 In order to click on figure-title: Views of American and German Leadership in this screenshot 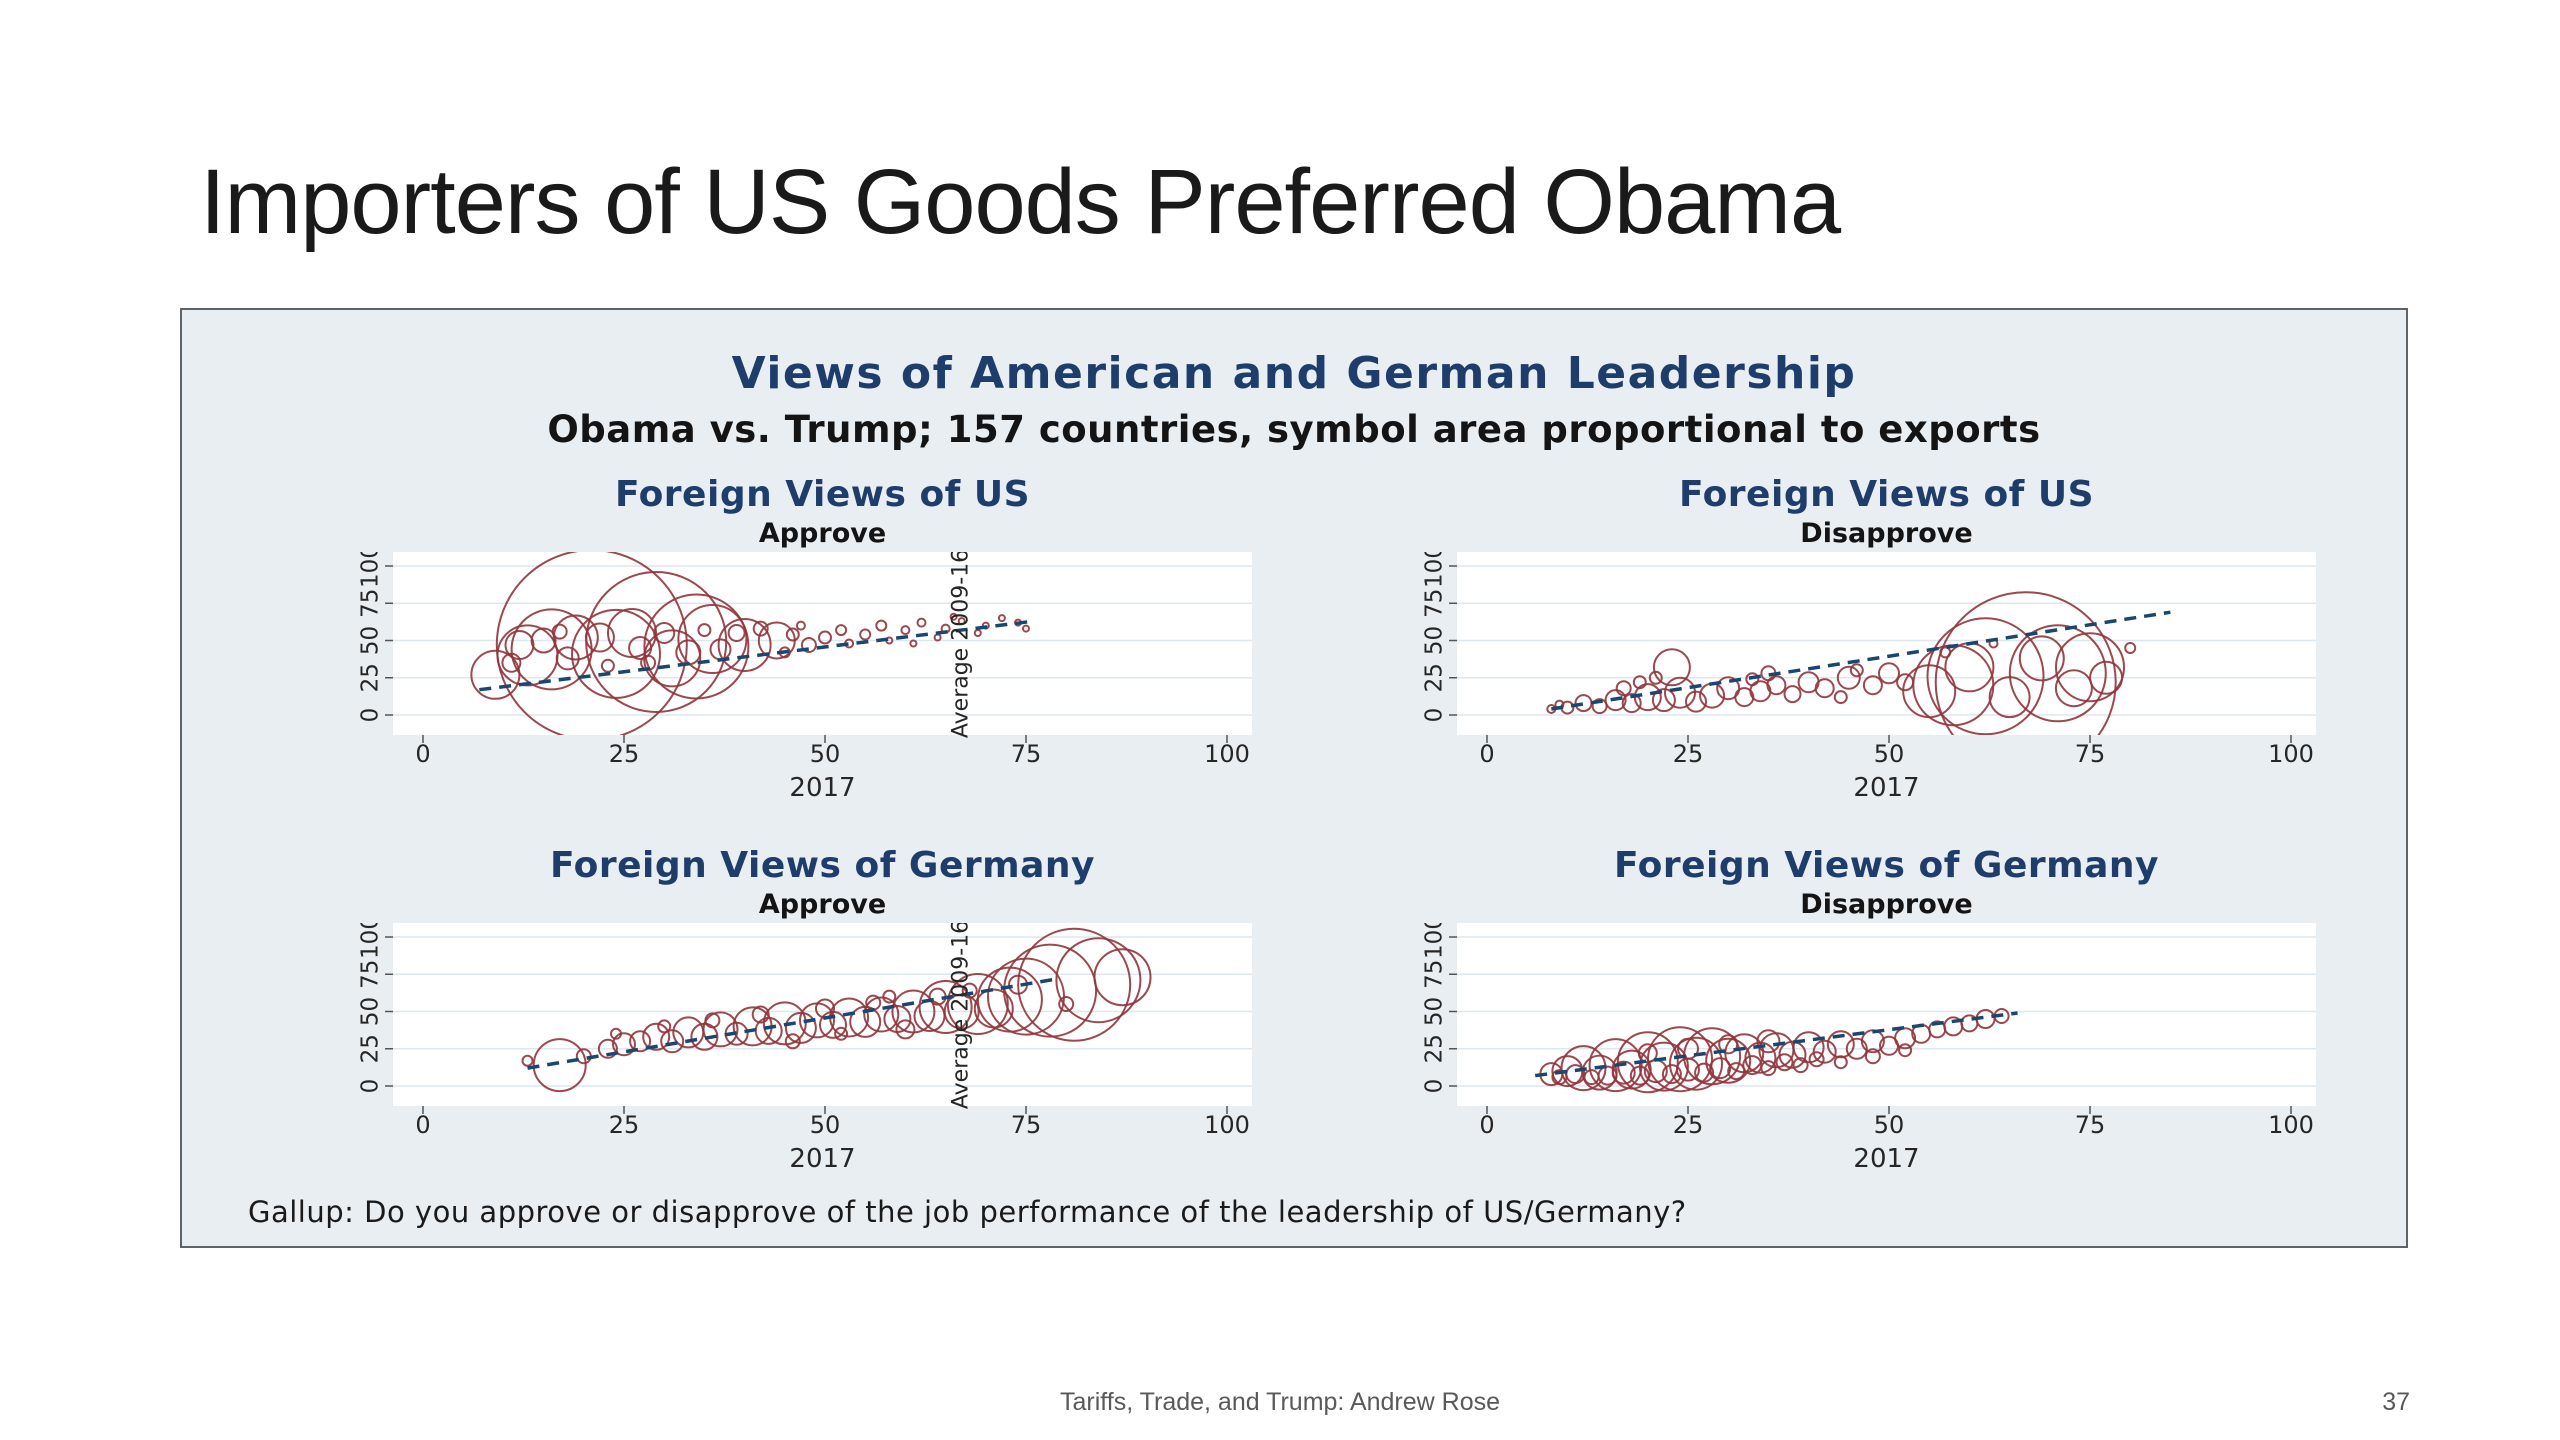, I will do `click(1294, 373)`.